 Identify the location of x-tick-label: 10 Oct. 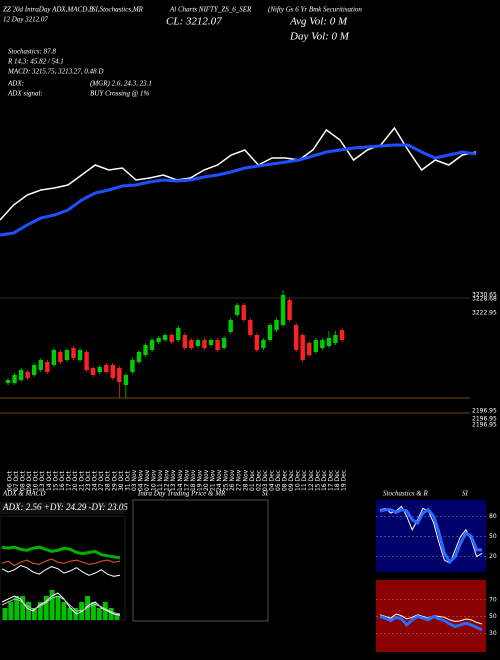
(36, 480).